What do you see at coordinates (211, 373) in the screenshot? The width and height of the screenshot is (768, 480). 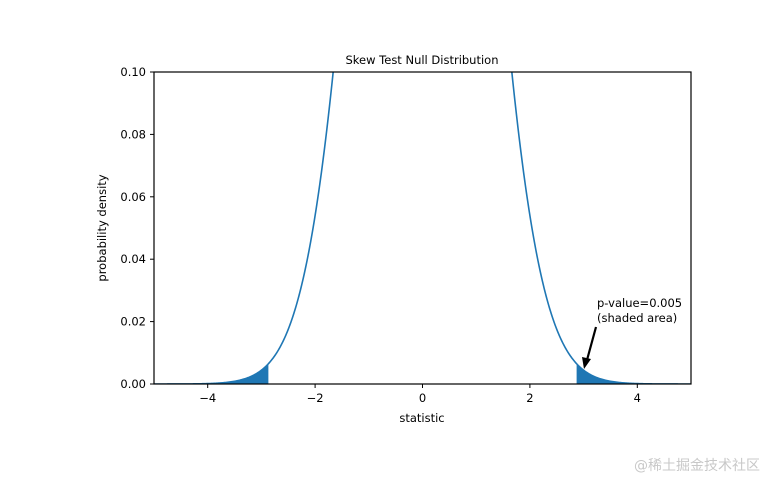 I see `left-tail-shaded-area` at bounding box center [211, 373].